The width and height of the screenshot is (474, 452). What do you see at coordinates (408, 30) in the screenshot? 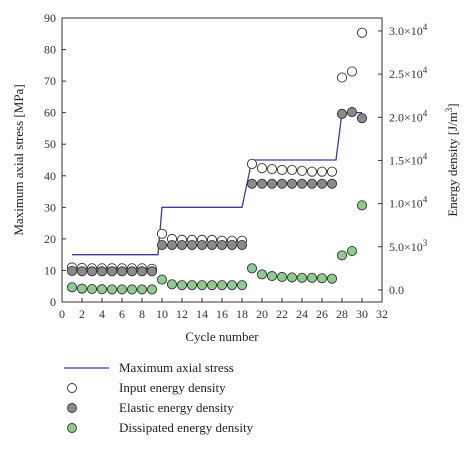
I see `y2-tick-label: 3.0×10⁴` at bounding box center [408, 30].